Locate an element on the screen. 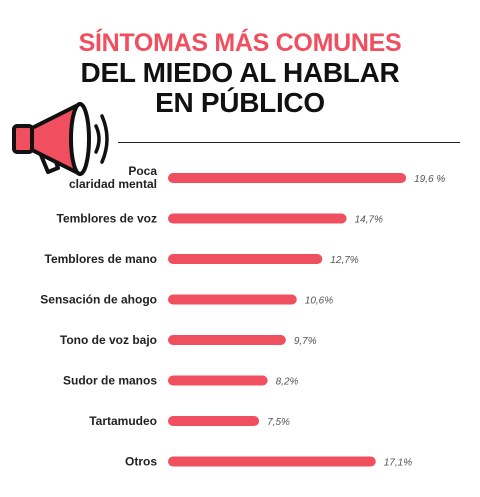 The image size is (480, 497). value-label: 7,5% is located at coordinates (278, 422).